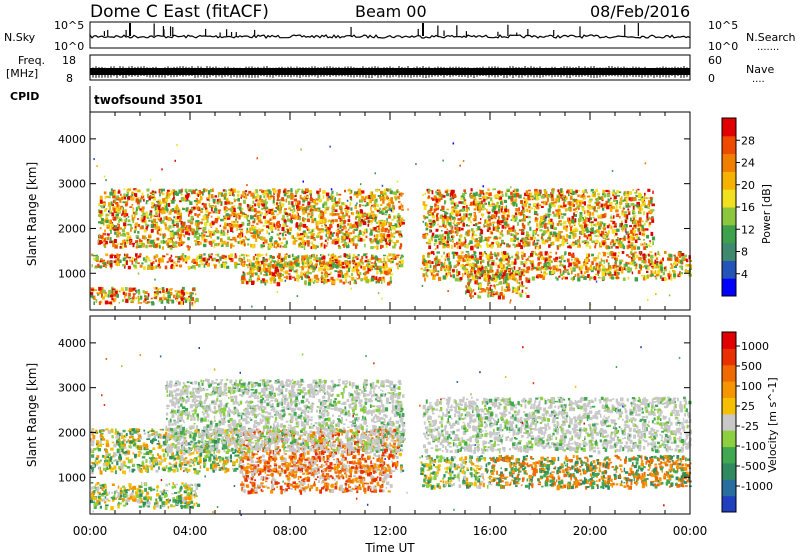 This screenshot has width=800, height=554. Describe the element at coordinates (723, 25) in the screenshot. I see `nsearch-top-tick: 10^5` at that location.